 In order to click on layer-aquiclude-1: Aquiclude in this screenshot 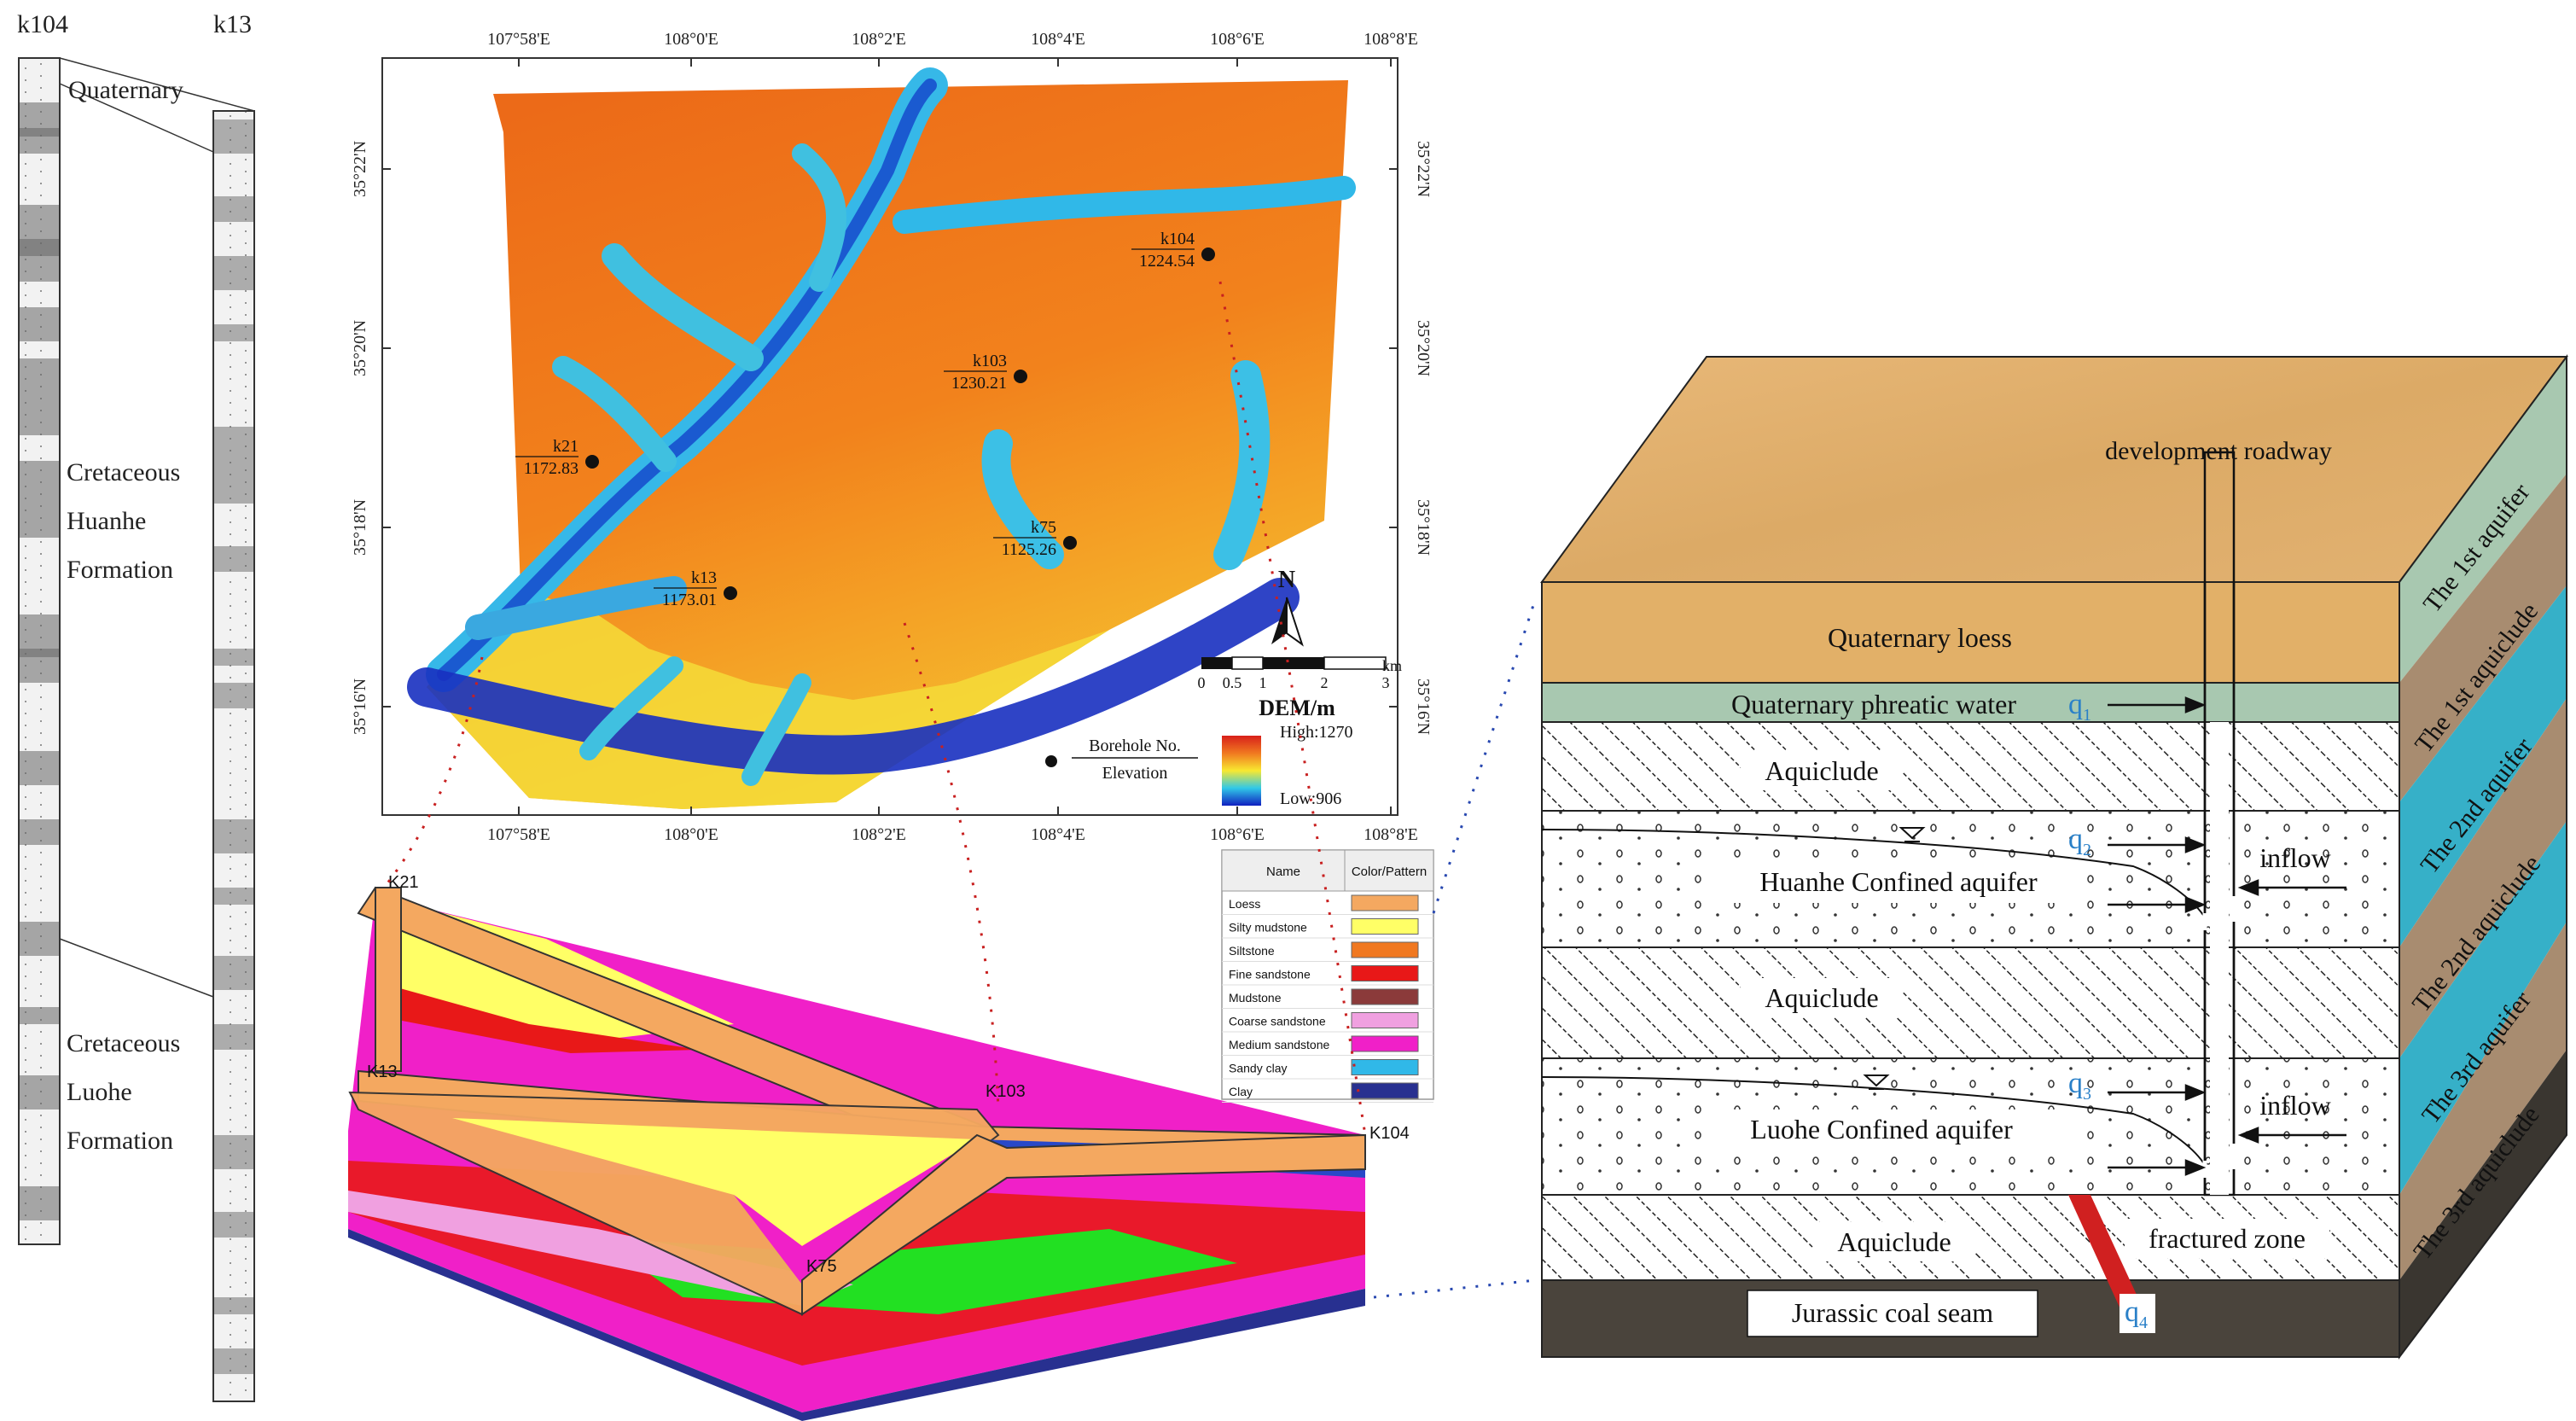, I will do `click(1821, 770)`.